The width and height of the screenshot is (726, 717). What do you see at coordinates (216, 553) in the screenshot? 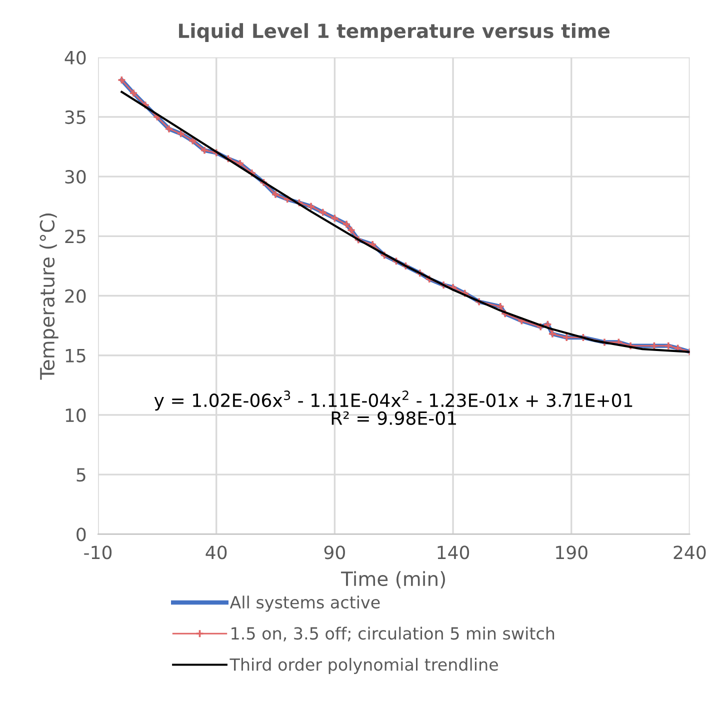
I see `x-tick-label: 40` at bounding box center [216, 553].